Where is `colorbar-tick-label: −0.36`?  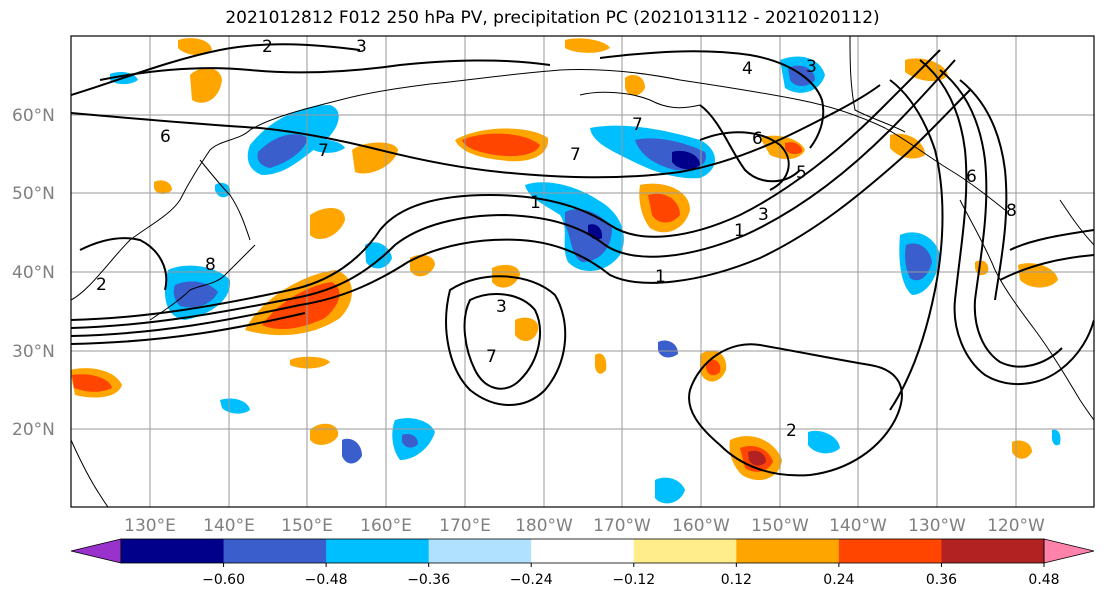
colorbar-tick-label: −0.36 is located at coordinates (428, 580).